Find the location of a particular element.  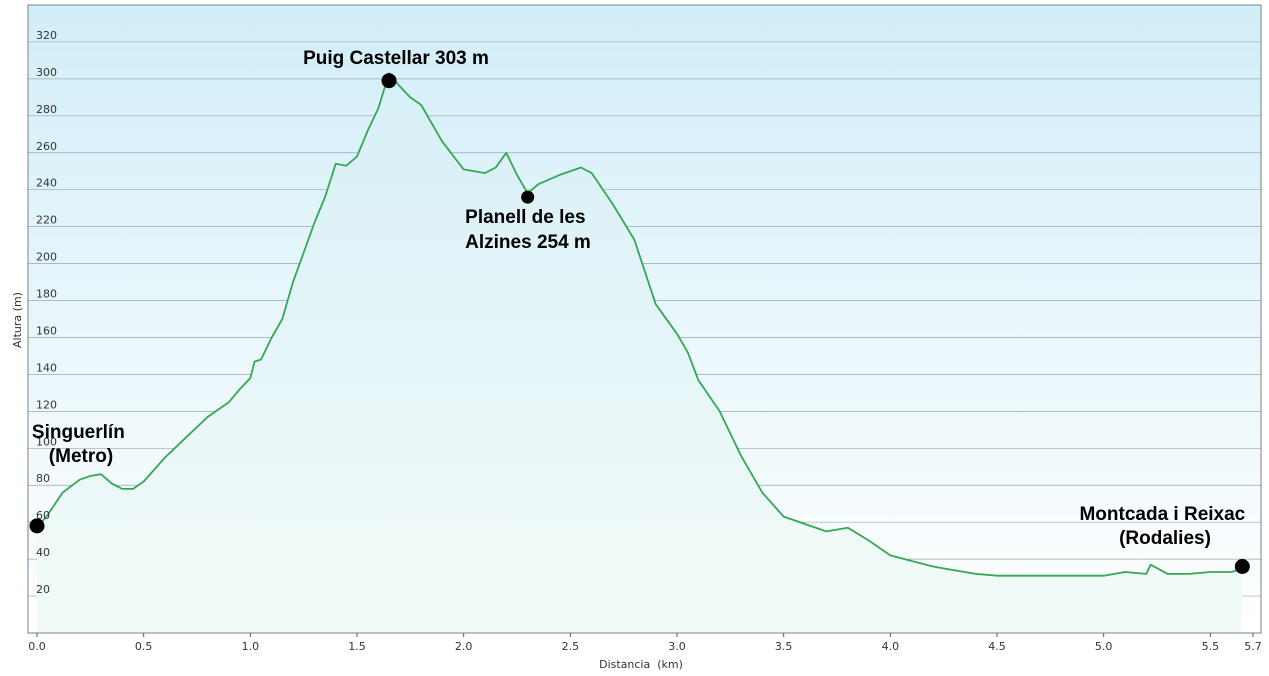

y-tick-label: 240 is located at coordinates (46, 183).